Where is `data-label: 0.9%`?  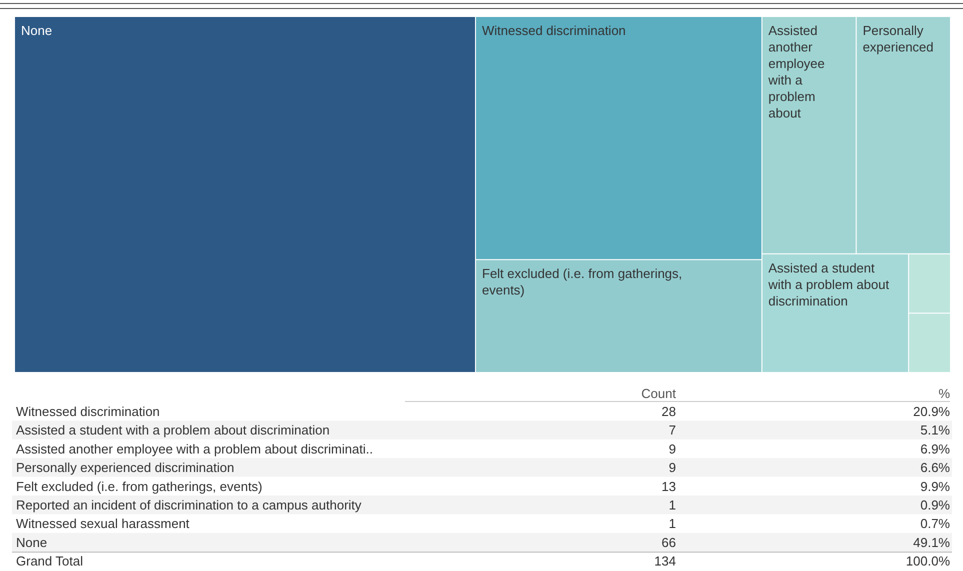
data-label: 0.9% is located at coordinates (935, 505).